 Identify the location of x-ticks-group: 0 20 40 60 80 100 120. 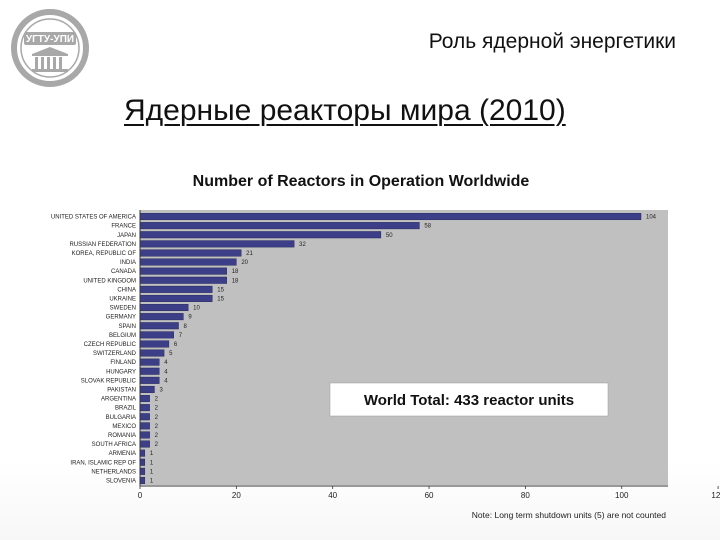
(429, 493).